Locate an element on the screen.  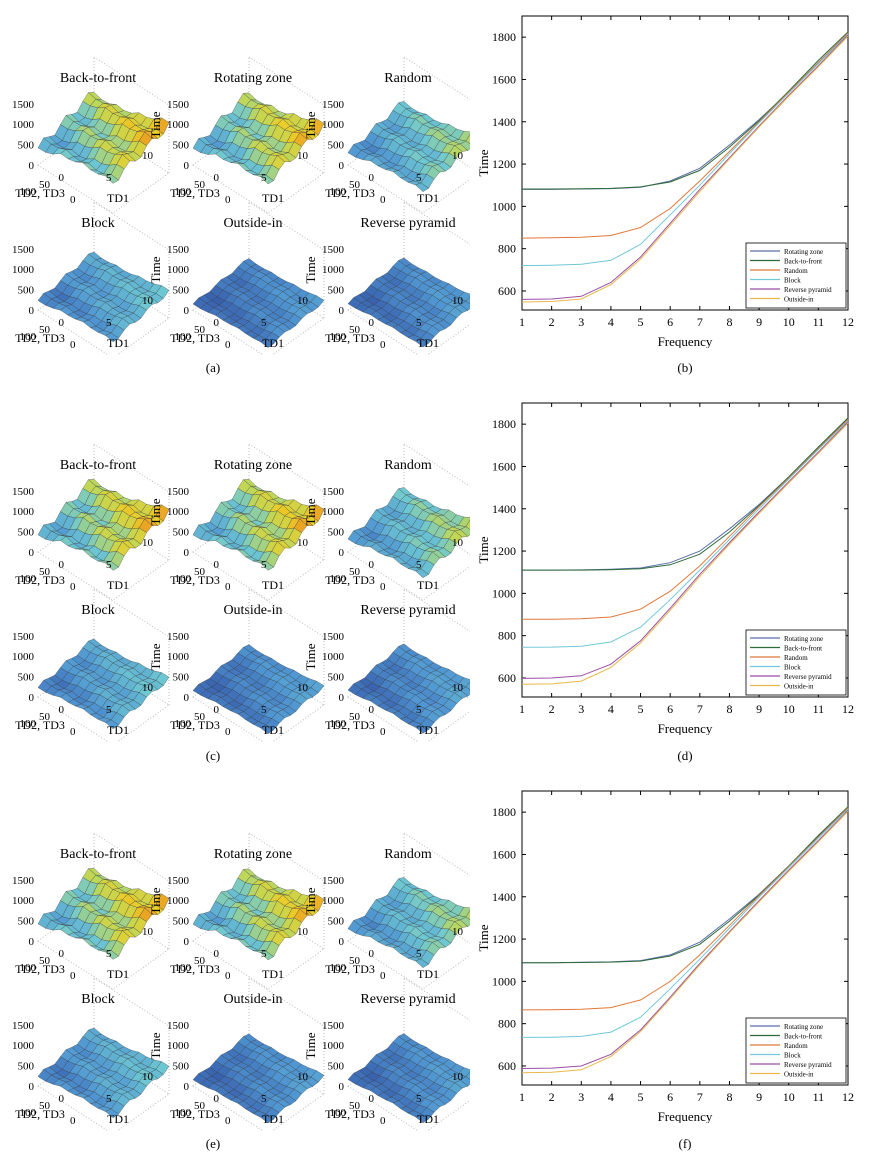
y-tick-label: 1000 is located at coordinates (504, 206).